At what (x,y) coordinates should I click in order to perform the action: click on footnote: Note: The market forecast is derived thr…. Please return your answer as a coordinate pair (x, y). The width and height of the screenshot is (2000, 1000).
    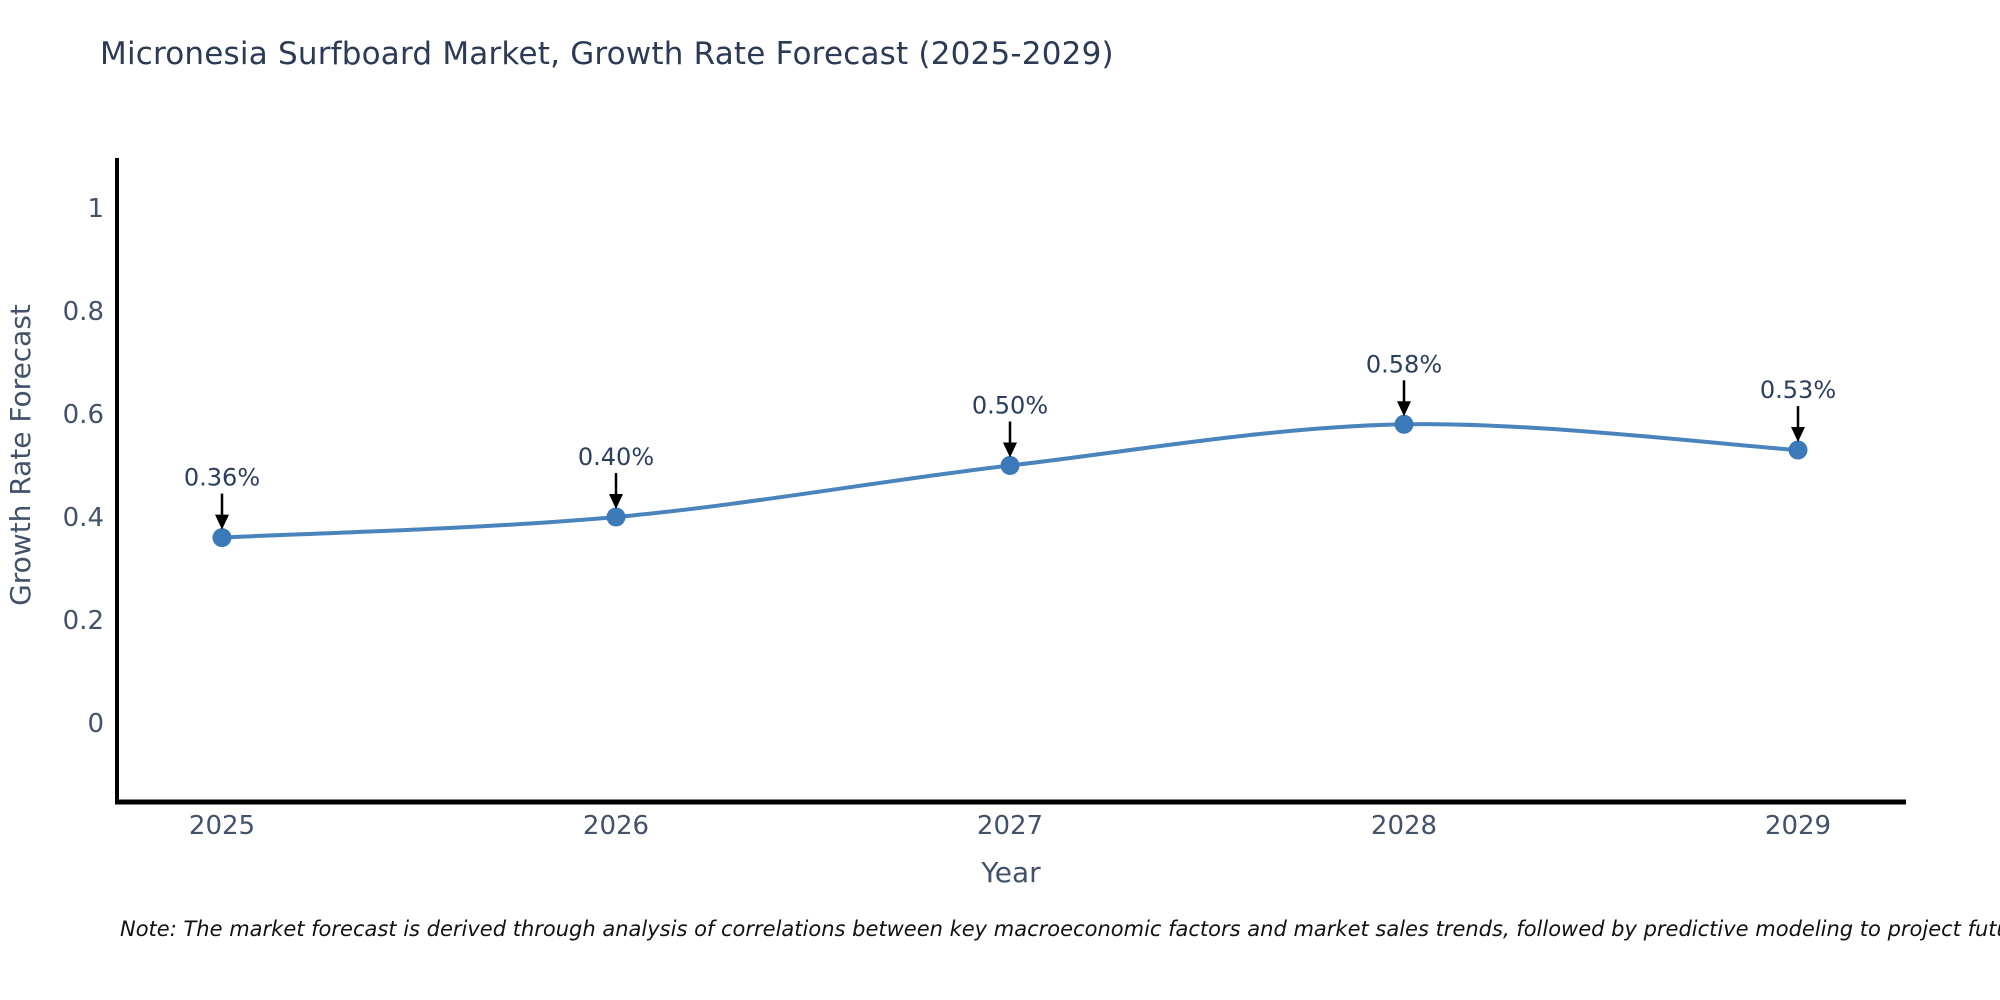
    Looking at the image, I should click on (1060, 929).